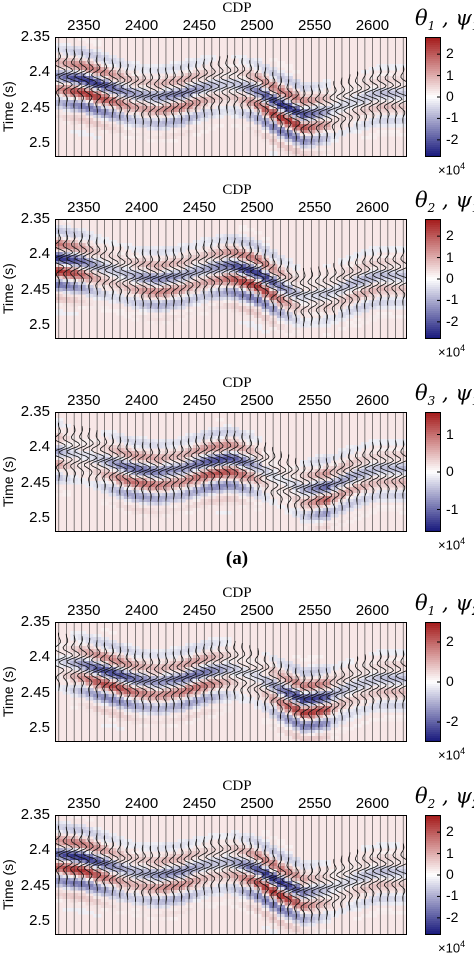 The height and width of the screenshot is (965, 474). I want to click on title-subscript-2: 2, so click(473, 611).